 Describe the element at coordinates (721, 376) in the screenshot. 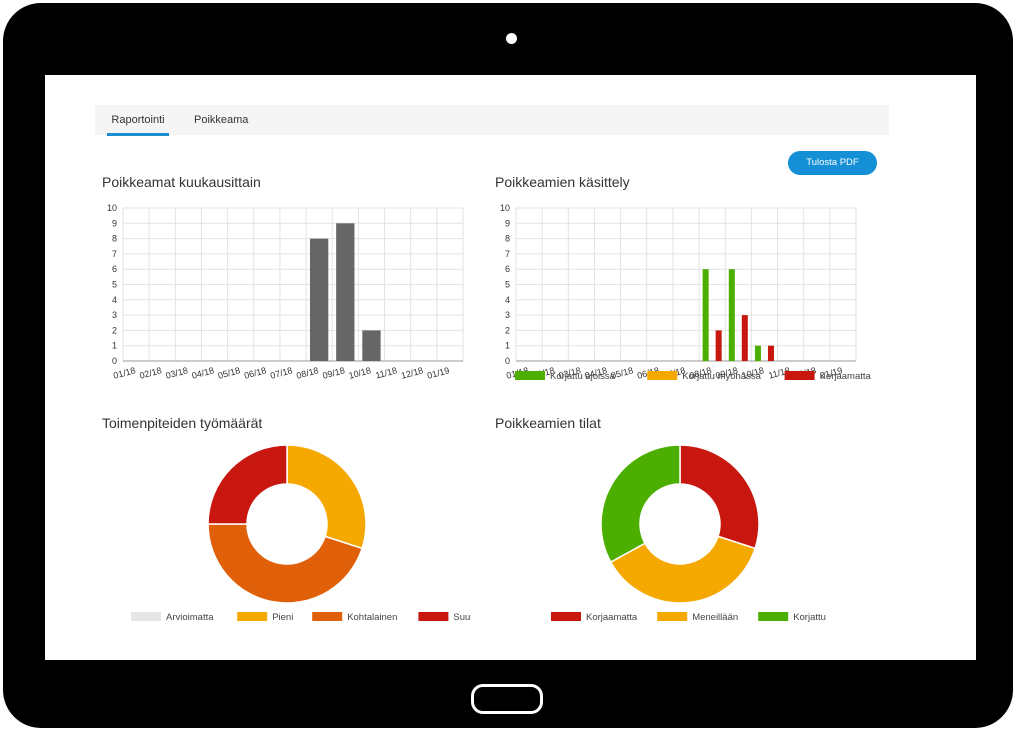

I see `handling-legend-label: Korjattu myöhässä` at that location.